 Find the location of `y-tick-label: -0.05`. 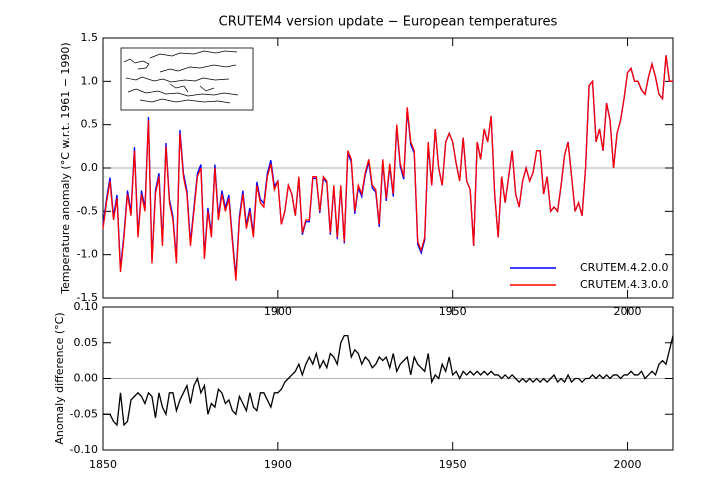

y-tick-label: -0.05 is located at coordinates (84, 413).